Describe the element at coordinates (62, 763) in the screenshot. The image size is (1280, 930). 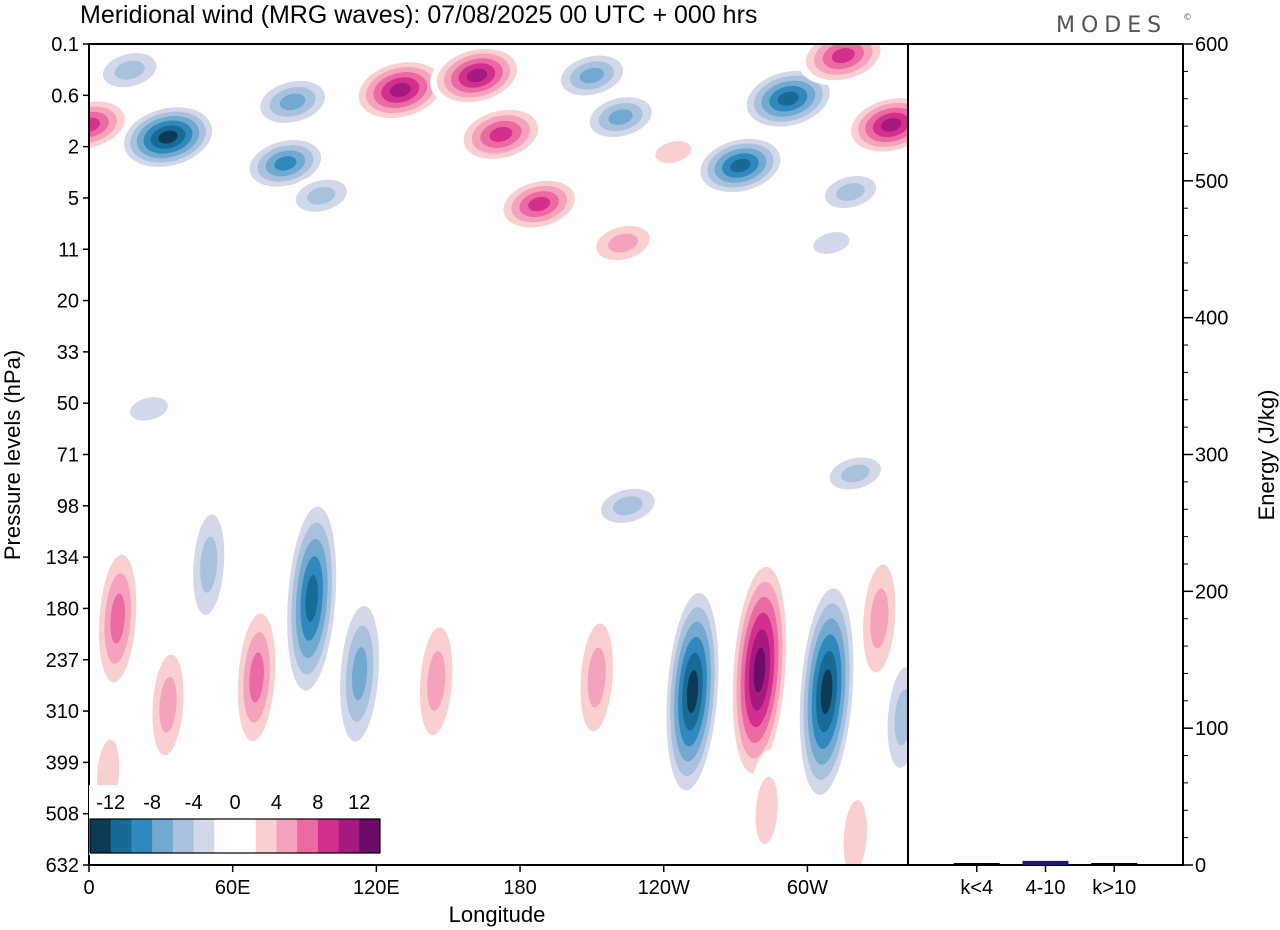
I see `y-tick-label: 399` at that location.